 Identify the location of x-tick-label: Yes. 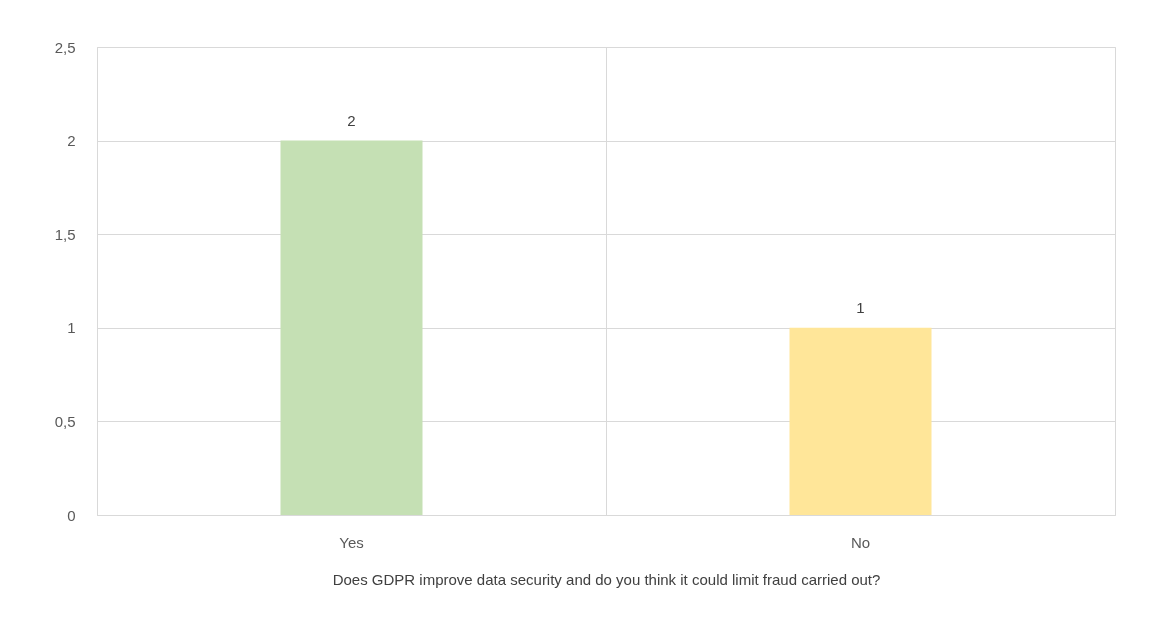
(351, 542).